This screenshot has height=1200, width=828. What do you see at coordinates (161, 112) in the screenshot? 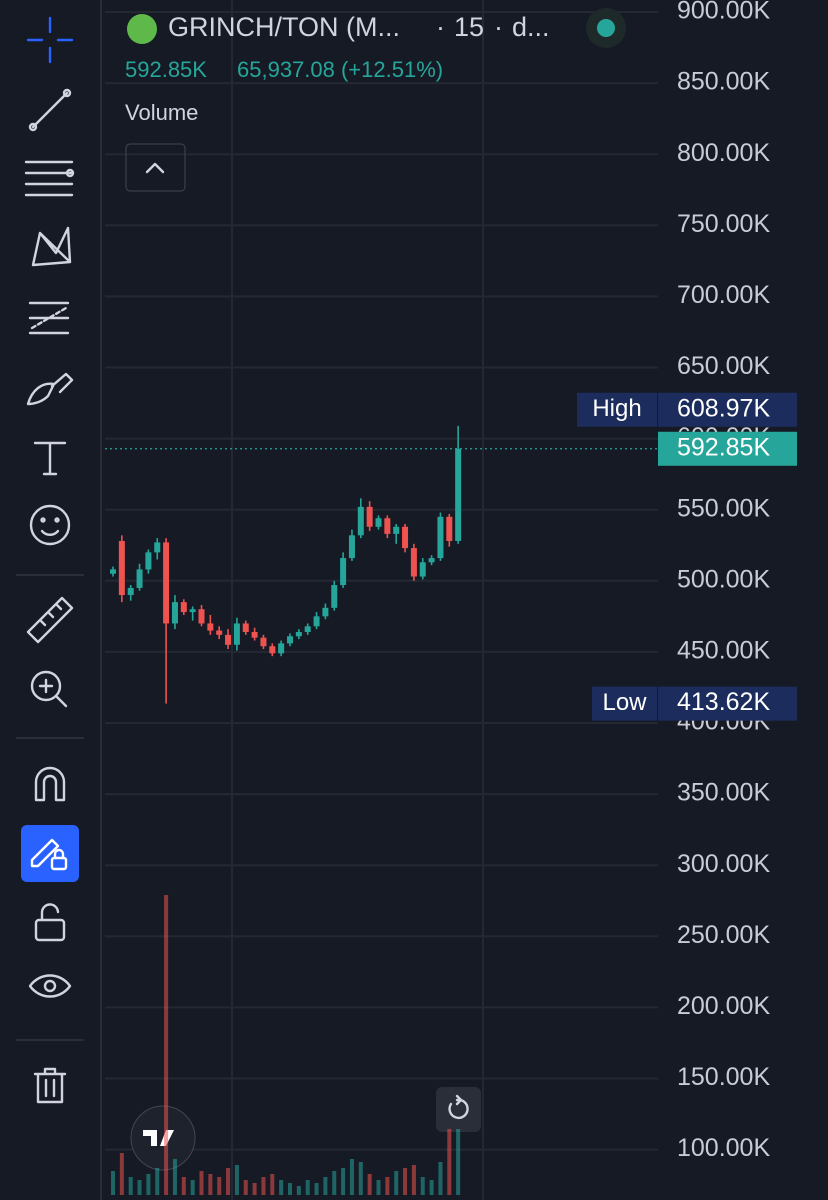
I see `volume-title: Volume` at bounding box center [161, 112].